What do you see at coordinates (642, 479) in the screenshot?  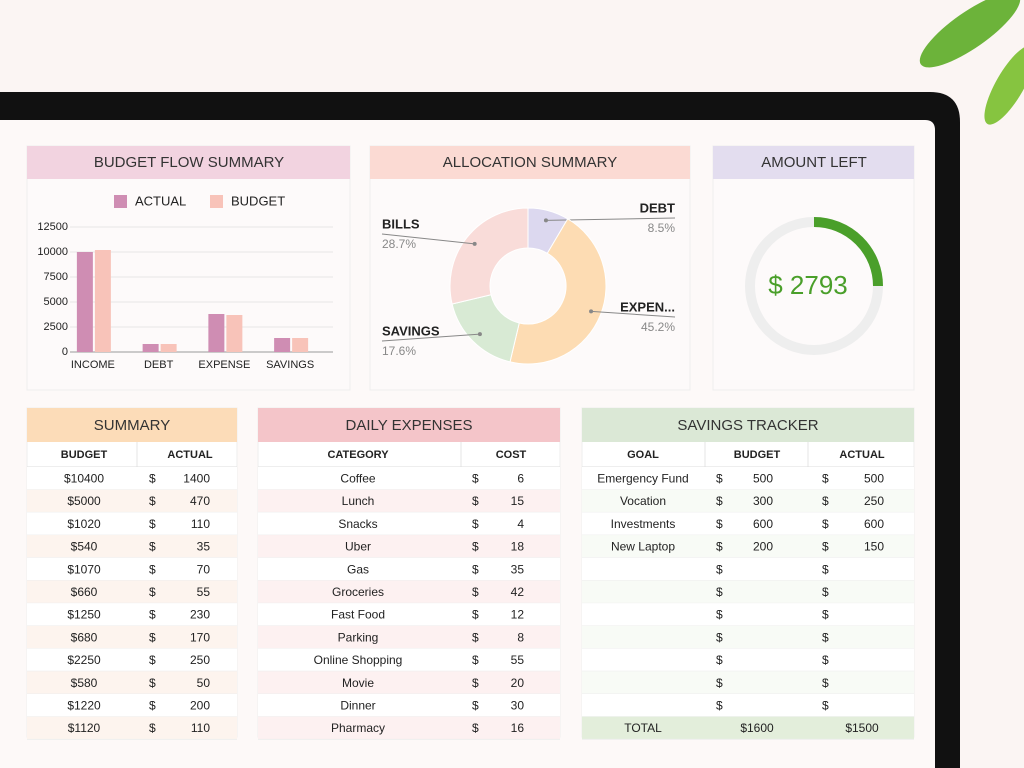 I see `cell: Emergency Fund` at bounding box center [642, 479].